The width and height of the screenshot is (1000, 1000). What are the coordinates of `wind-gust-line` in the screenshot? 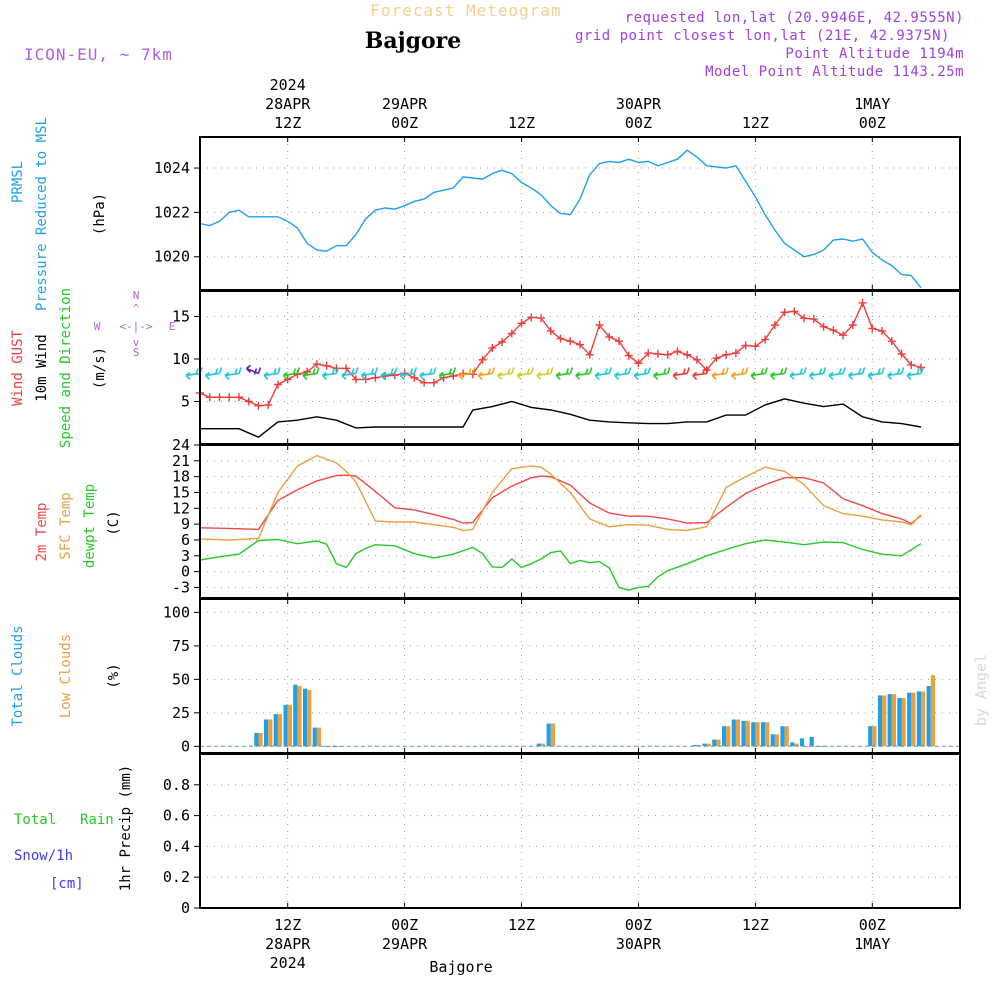 It's located at (560, 354).